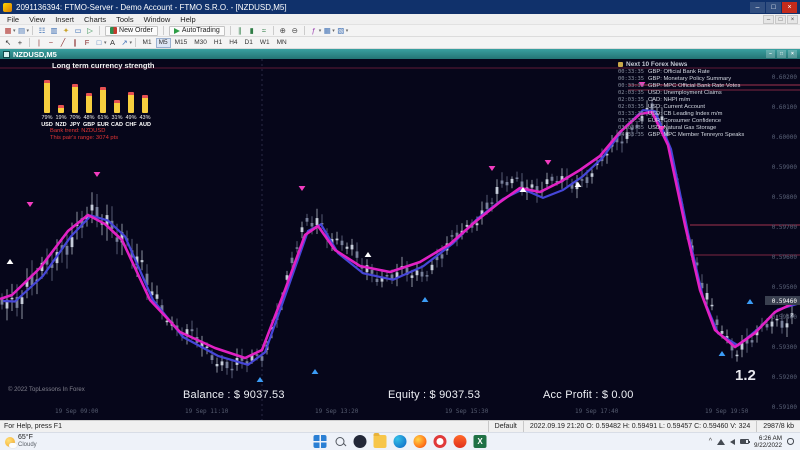 The image size is (800, 450). Describe the element at coordinates (63, 42) in the screenshot. I see `trendline-icon: ╱` at that location.